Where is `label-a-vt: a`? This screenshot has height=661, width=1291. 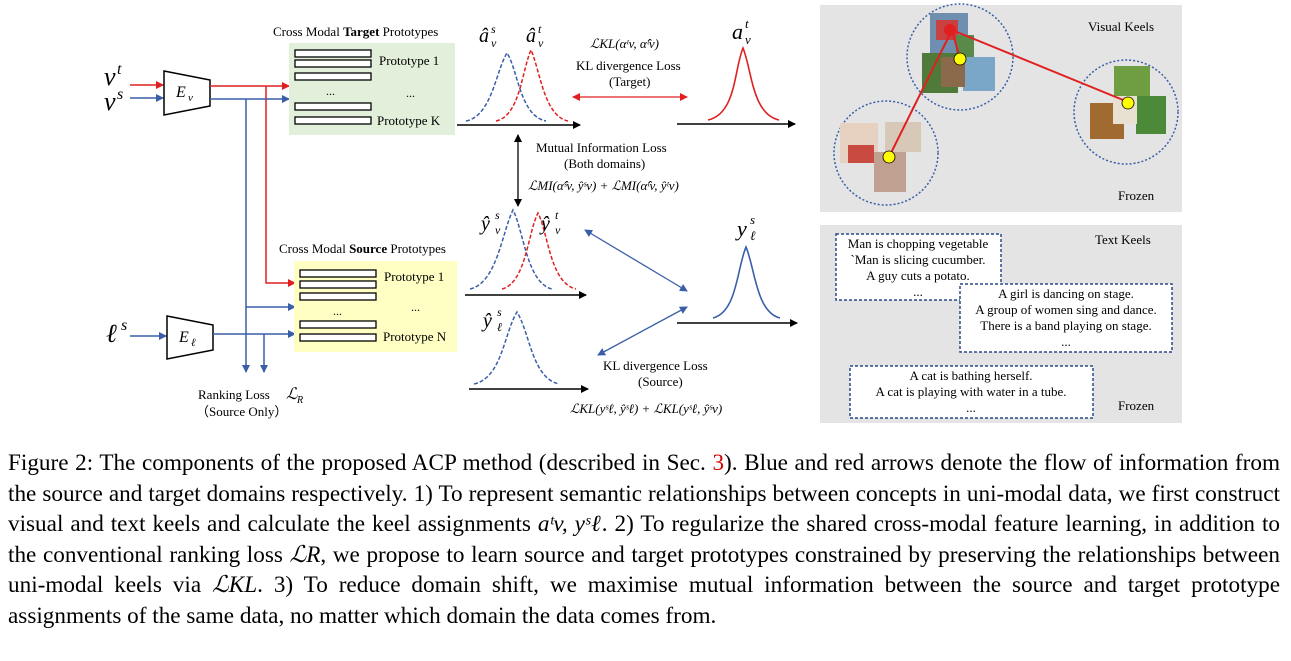 label-a-vt: a is located at coordinates (737, 31).